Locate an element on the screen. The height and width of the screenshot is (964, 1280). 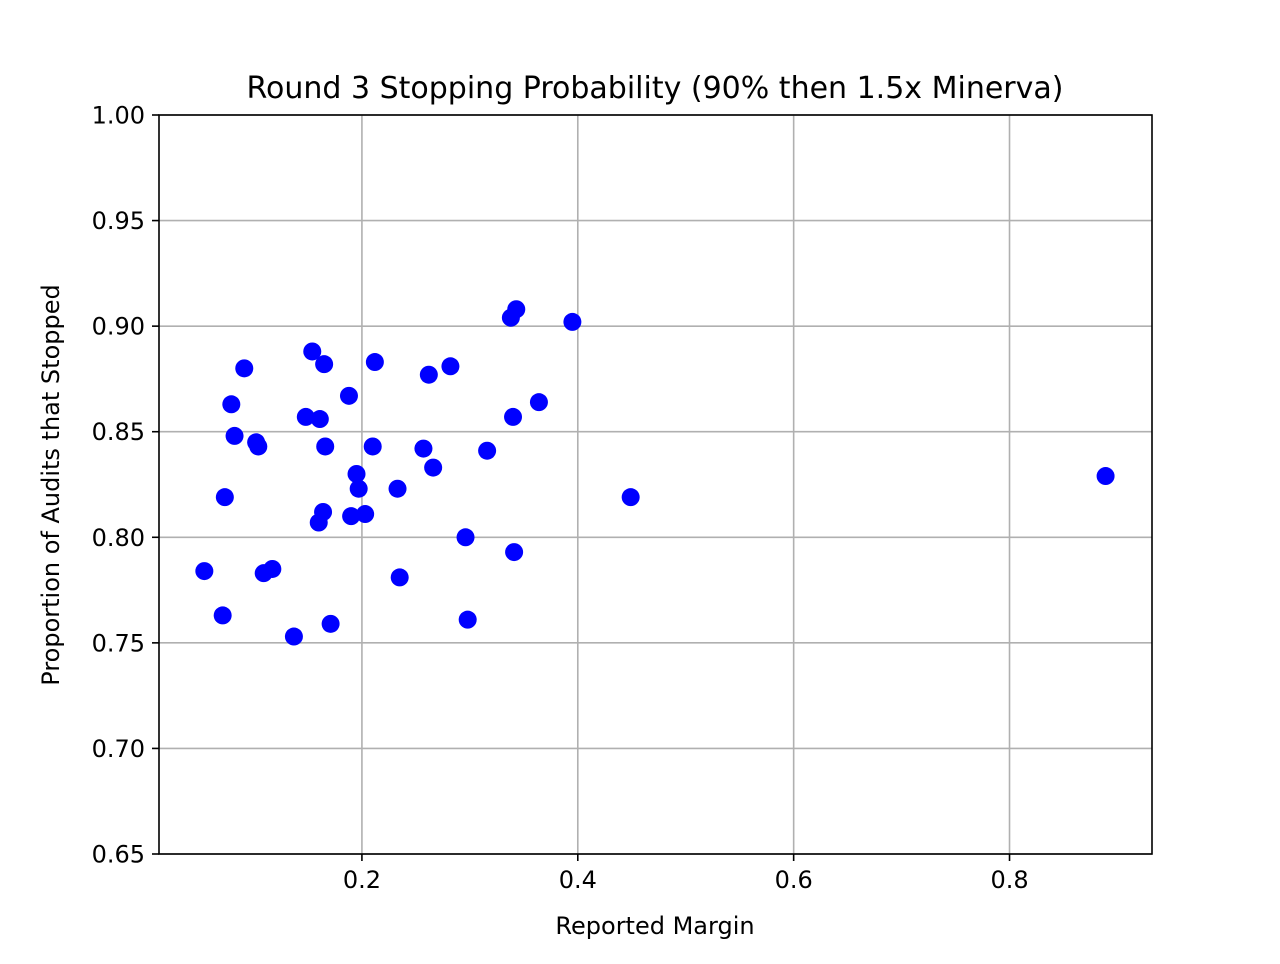
y-tick-label: 0.95 is located at coordinates (118, 221).